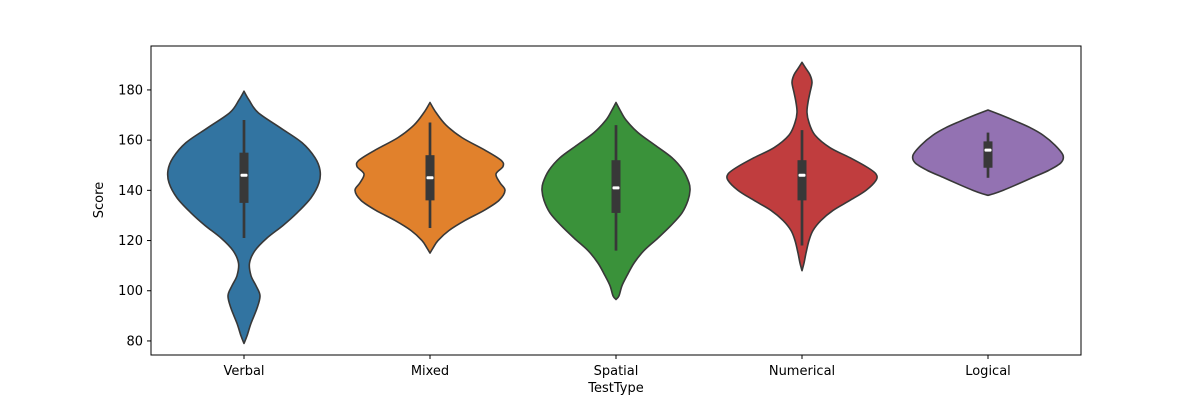 The width and height of the screenshot is (1200, 400). Describe the element at coordinates (244, 177) in the screenshot. I see `iqr-box-verbal` at that location.